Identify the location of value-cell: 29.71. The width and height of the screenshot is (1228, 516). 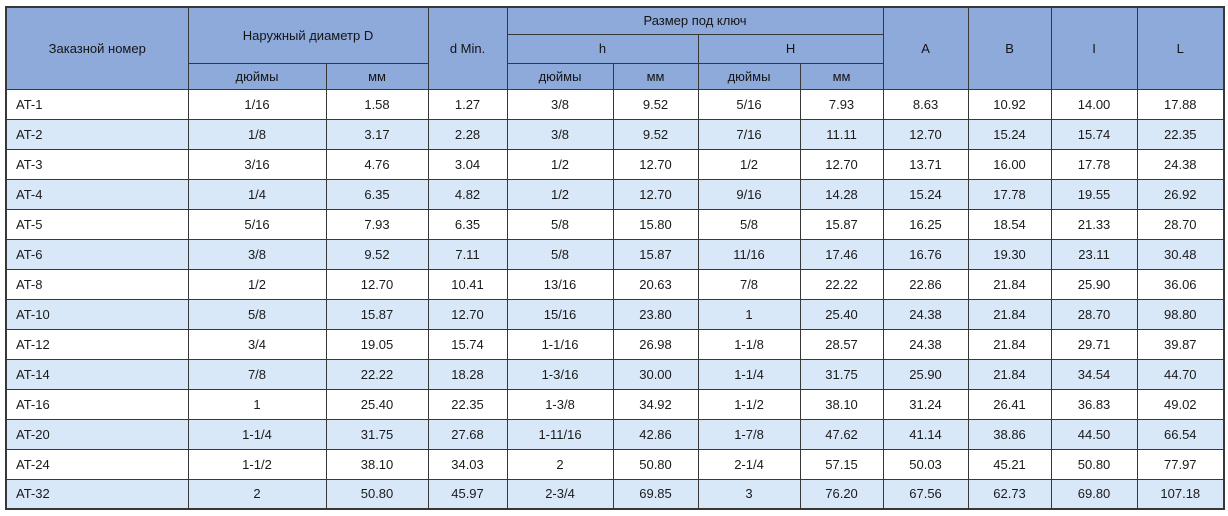
(1094, 344).